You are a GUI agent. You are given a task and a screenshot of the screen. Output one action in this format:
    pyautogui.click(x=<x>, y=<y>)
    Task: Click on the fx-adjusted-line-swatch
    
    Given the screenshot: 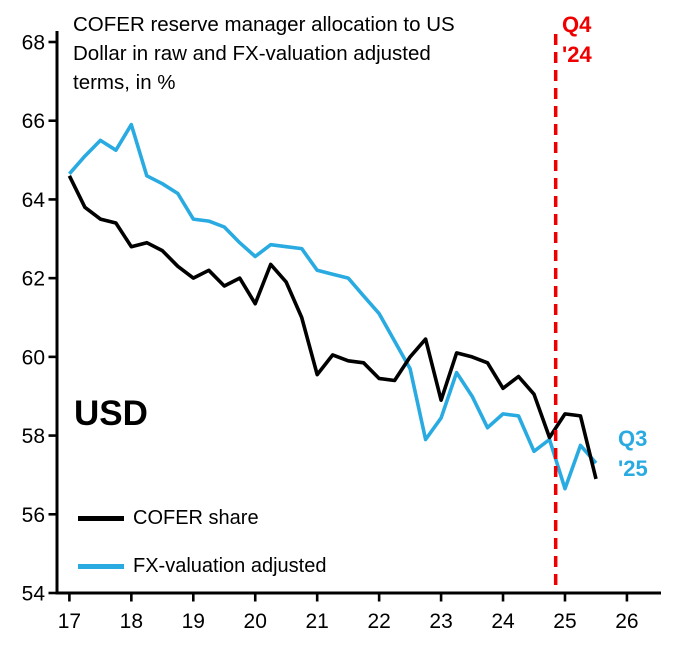 What is the action you would take?
    pyautogui.click(x=101, y=566)
    